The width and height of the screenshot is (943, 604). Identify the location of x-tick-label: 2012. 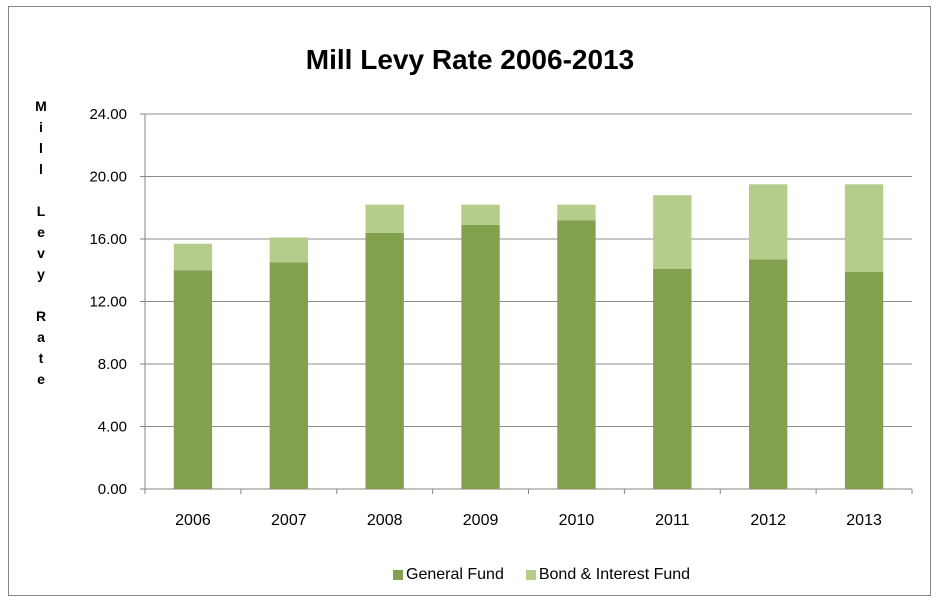
(768, 520).